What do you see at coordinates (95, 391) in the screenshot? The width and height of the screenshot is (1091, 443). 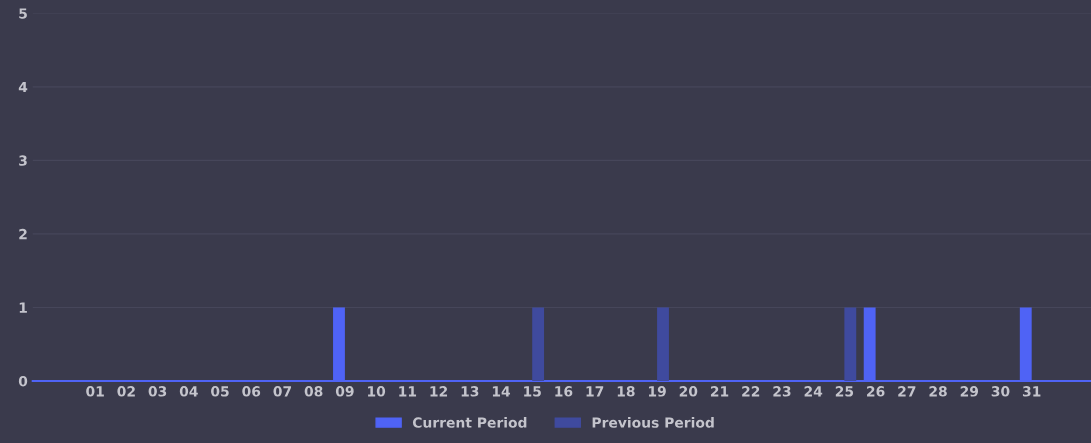 I see `x-tick-label: 01` at bounding box center [95, 391].